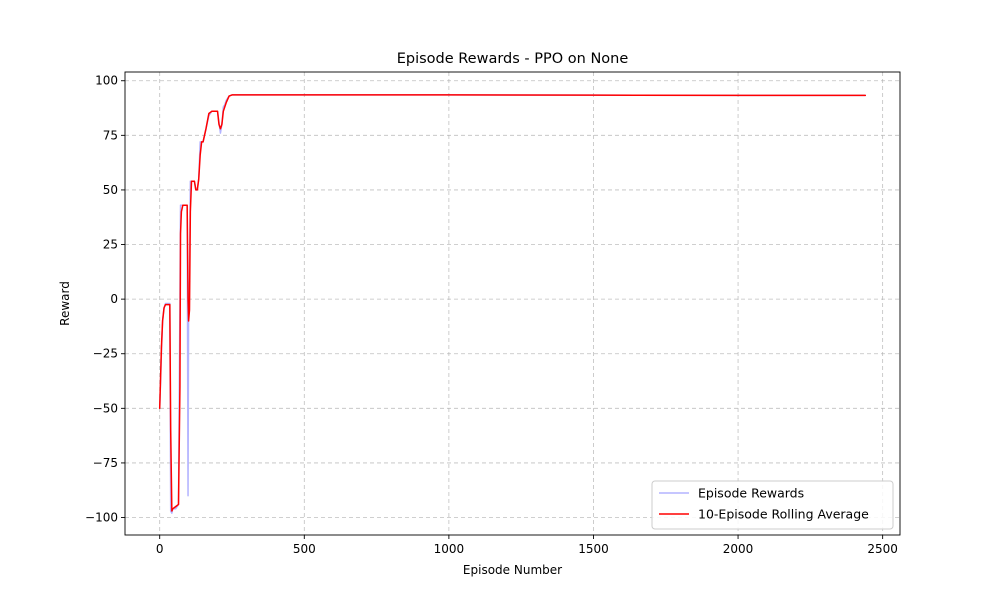 This screenshot has width=1000, height=600. Describe the element at coordinates (738, 549) in the screenshot. I see `x-tick-label: 2000` at that location.